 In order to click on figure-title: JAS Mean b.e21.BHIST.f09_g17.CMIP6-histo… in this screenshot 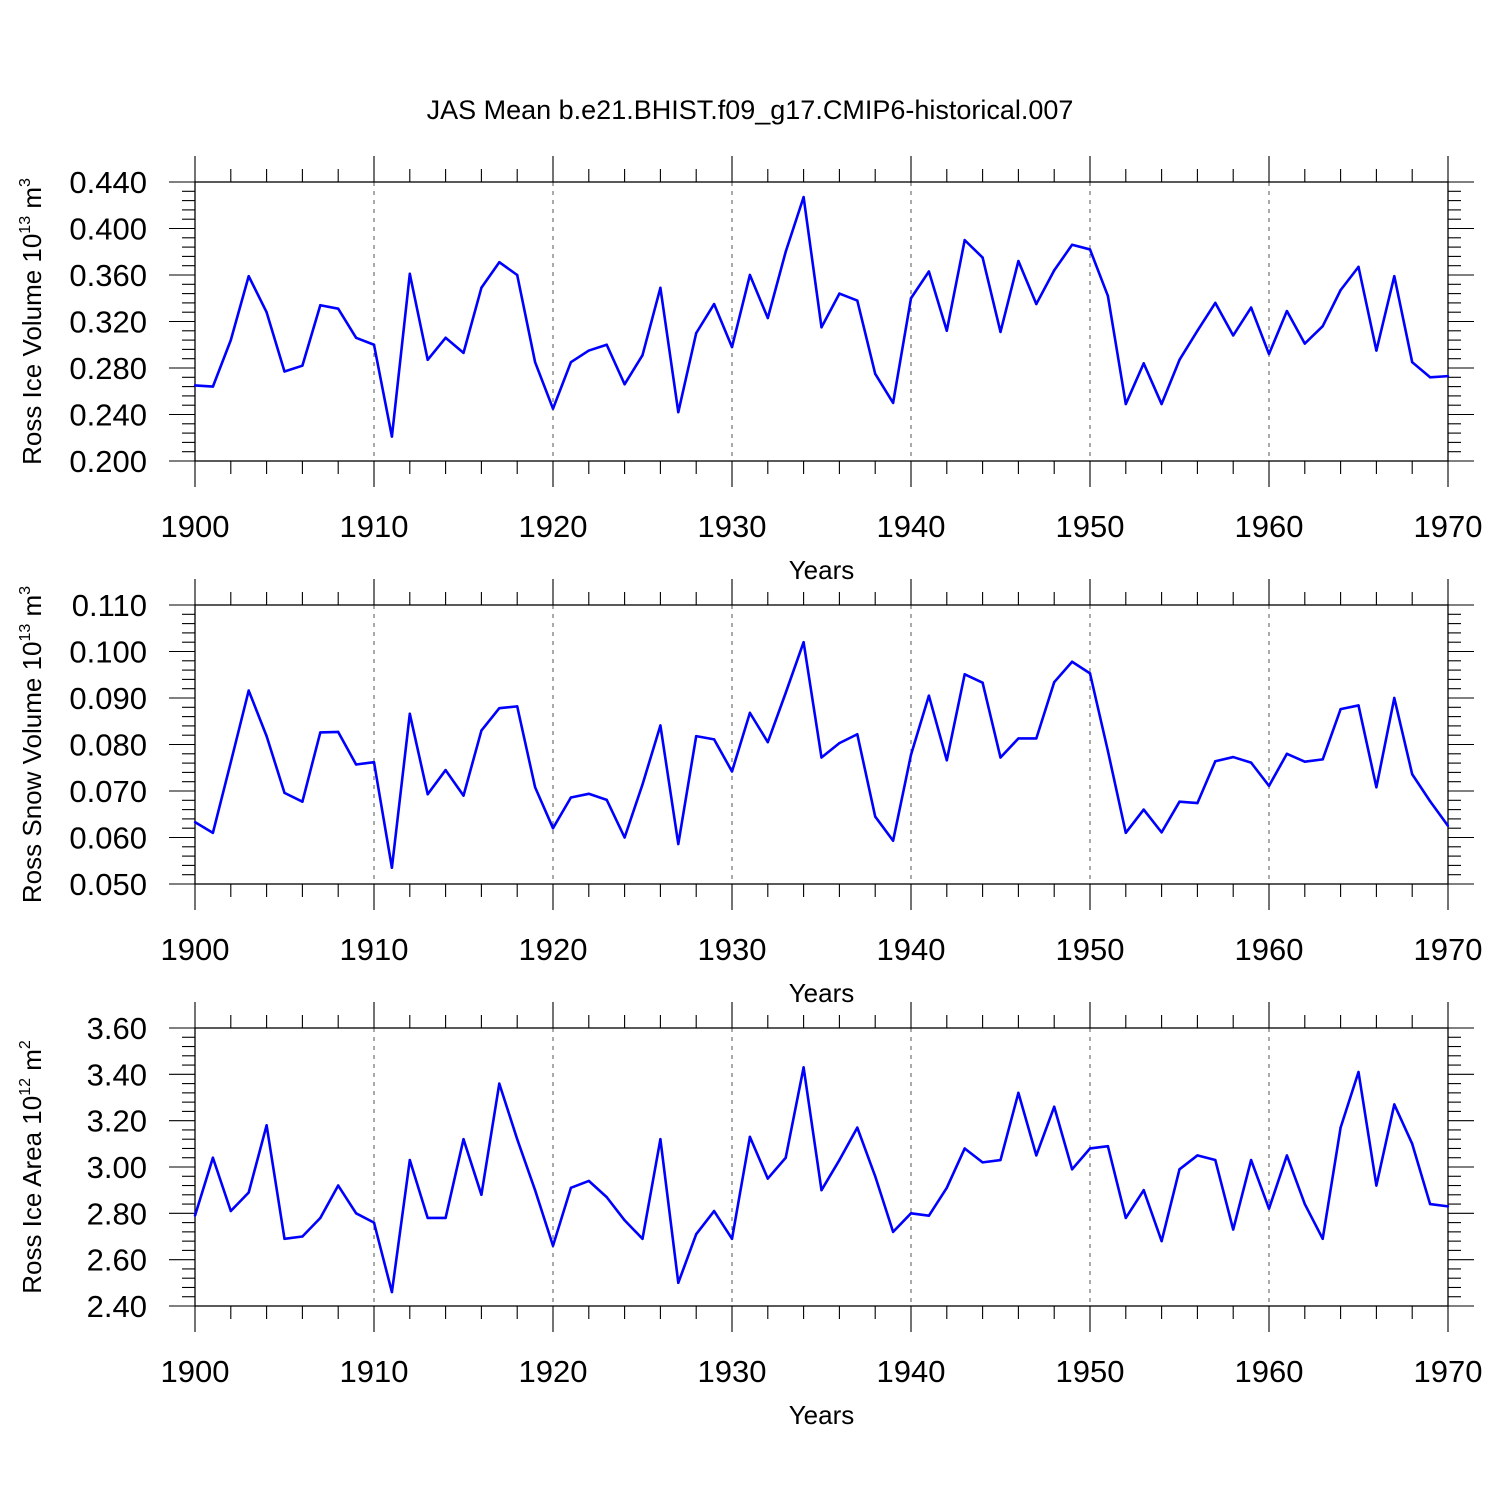, I will do `click(750, 110)`.